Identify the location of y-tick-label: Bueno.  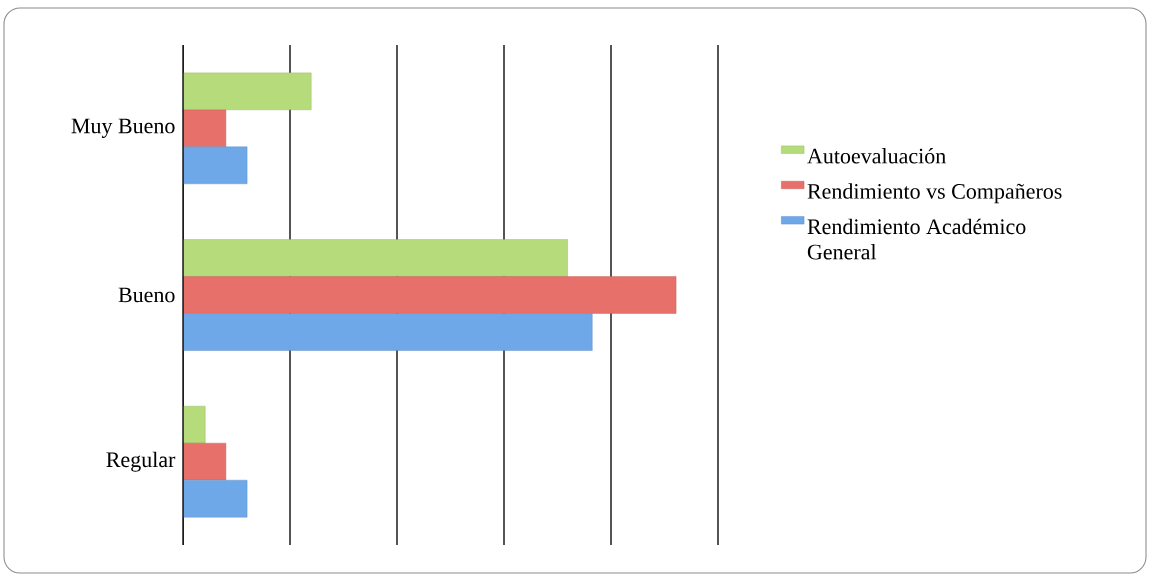
(146, 295).